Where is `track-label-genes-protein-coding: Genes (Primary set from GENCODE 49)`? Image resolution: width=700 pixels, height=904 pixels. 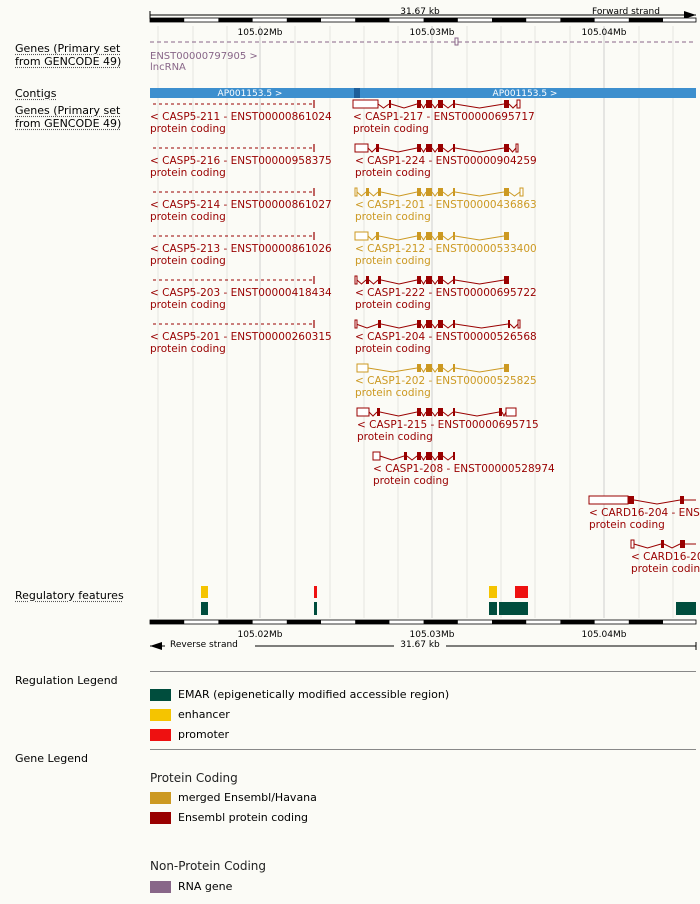 track-label-genes-protein-coding: Genes (Primary set from GENCODE 49) is located at coordinates (68, 117).